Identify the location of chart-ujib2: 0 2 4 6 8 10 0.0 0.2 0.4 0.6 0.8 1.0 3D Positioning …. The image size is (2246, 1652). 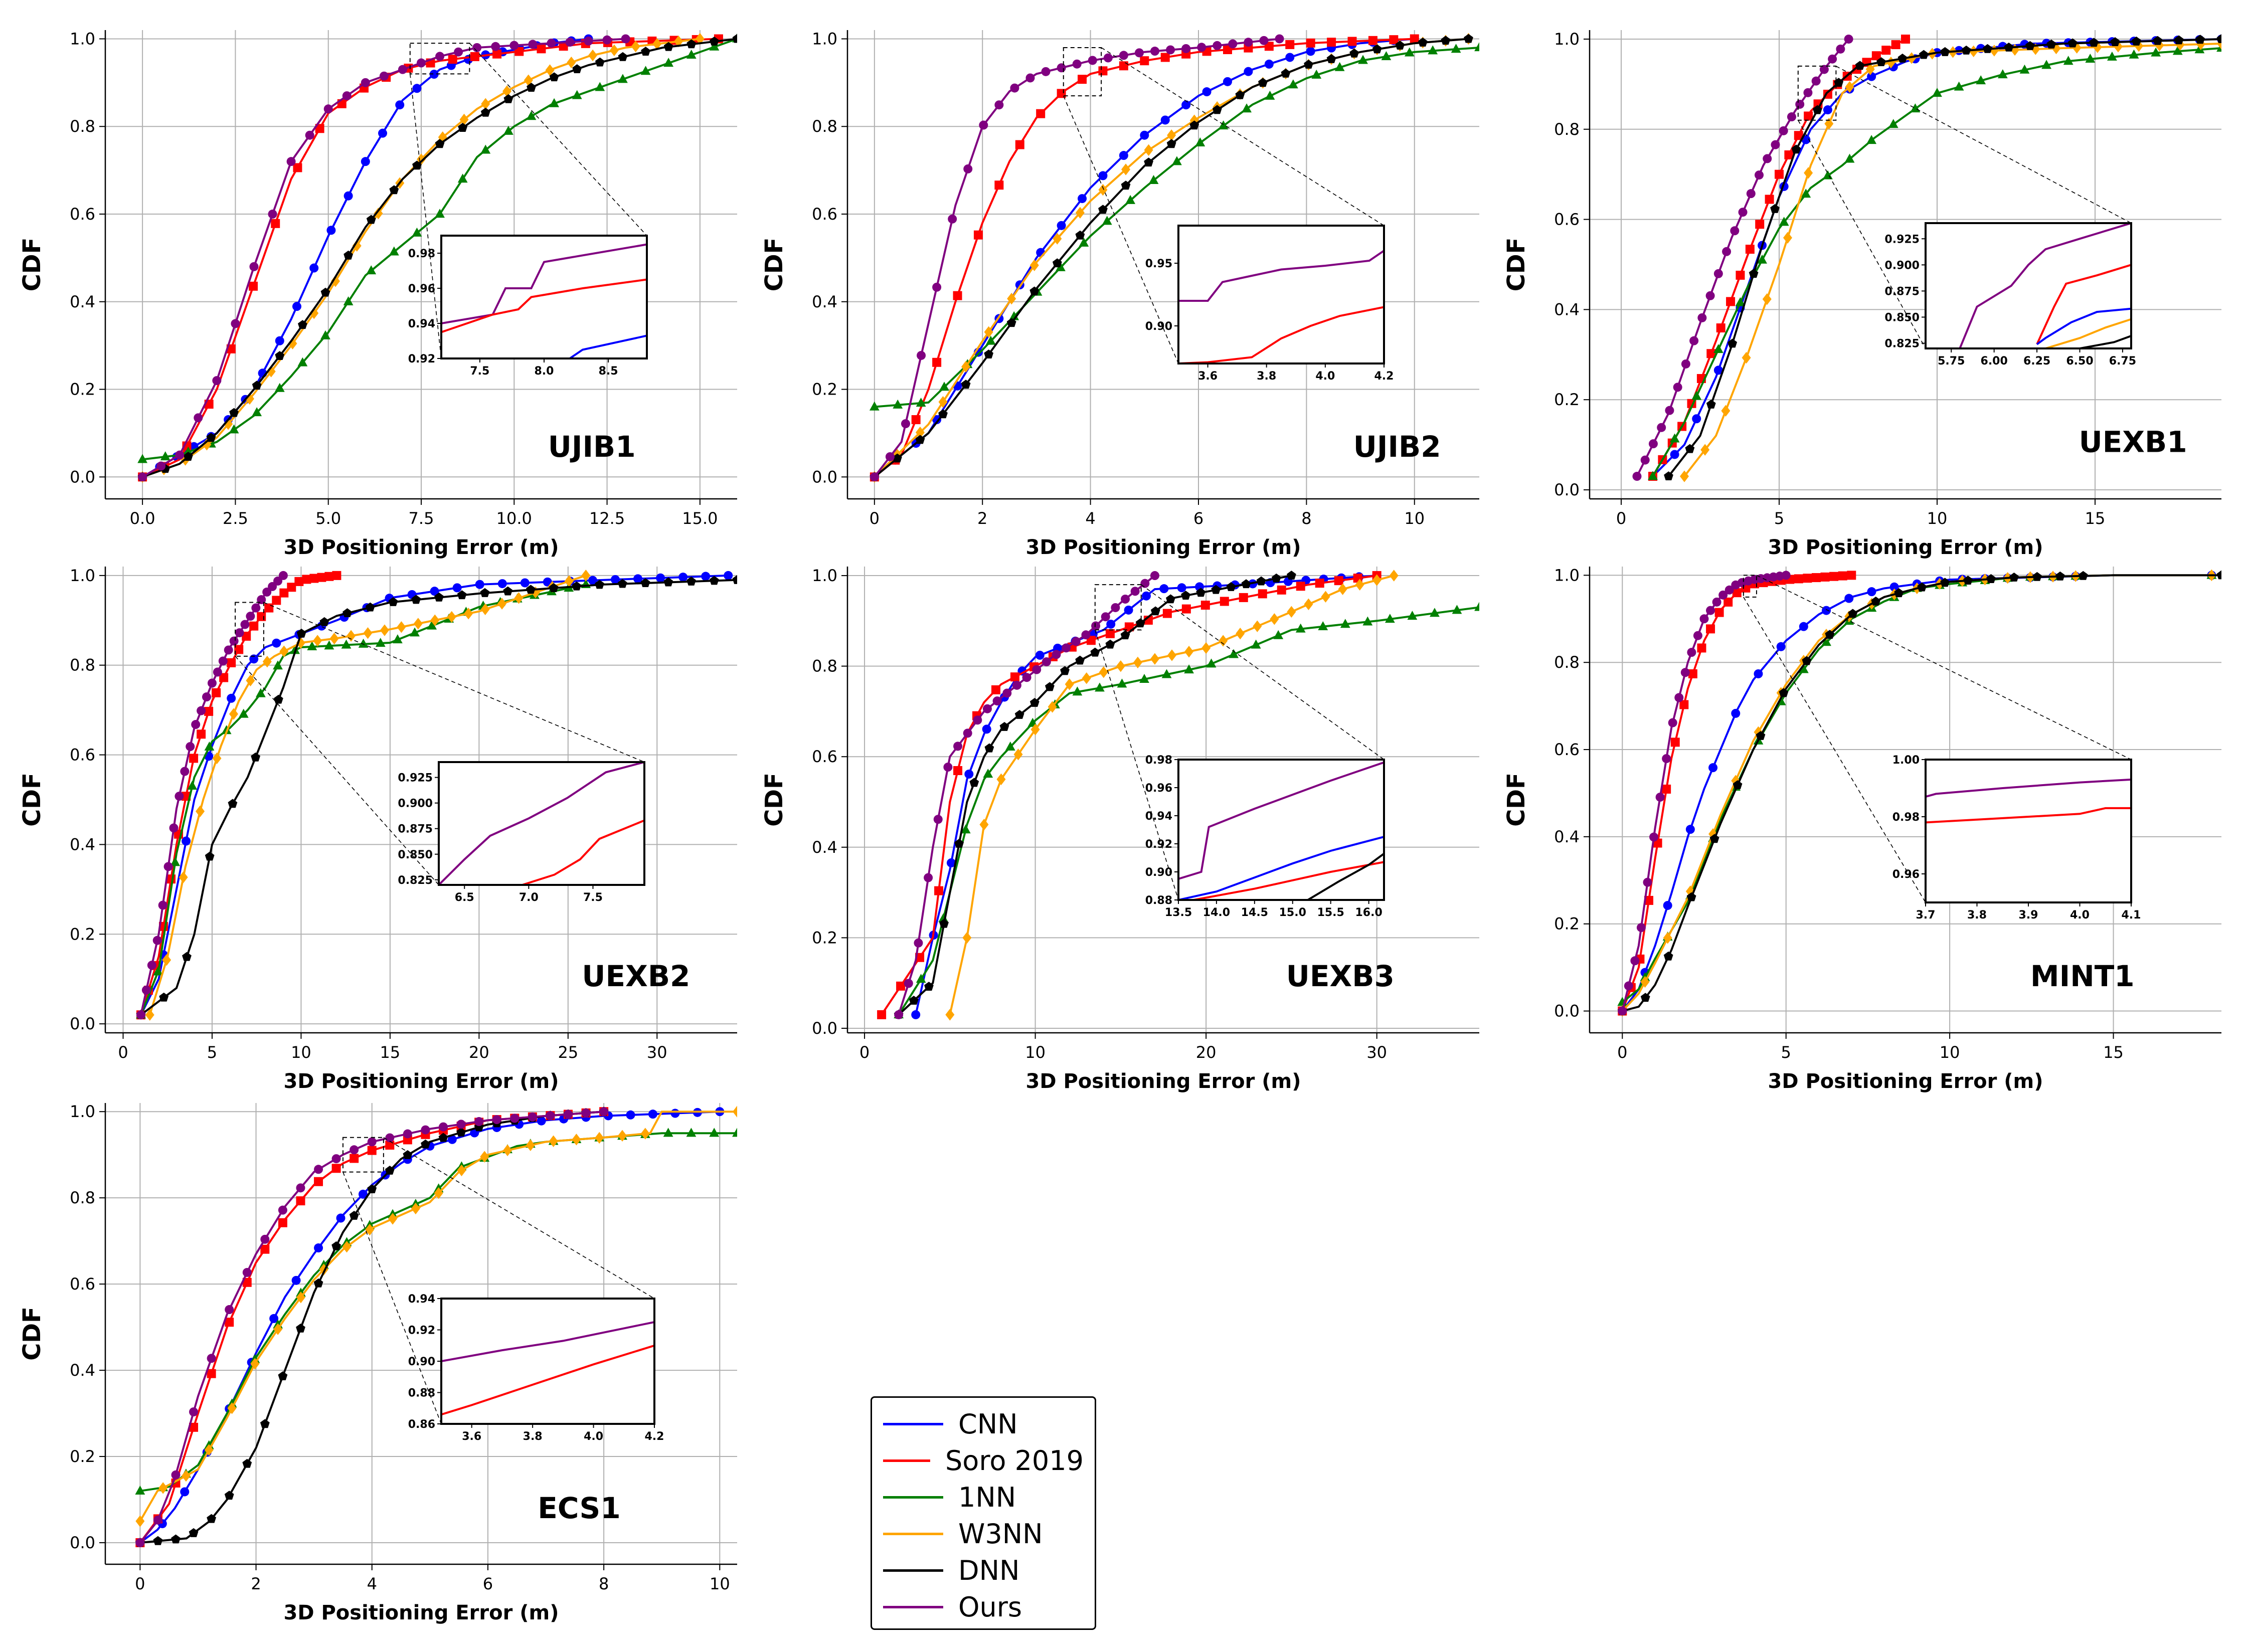
(1119, 294).